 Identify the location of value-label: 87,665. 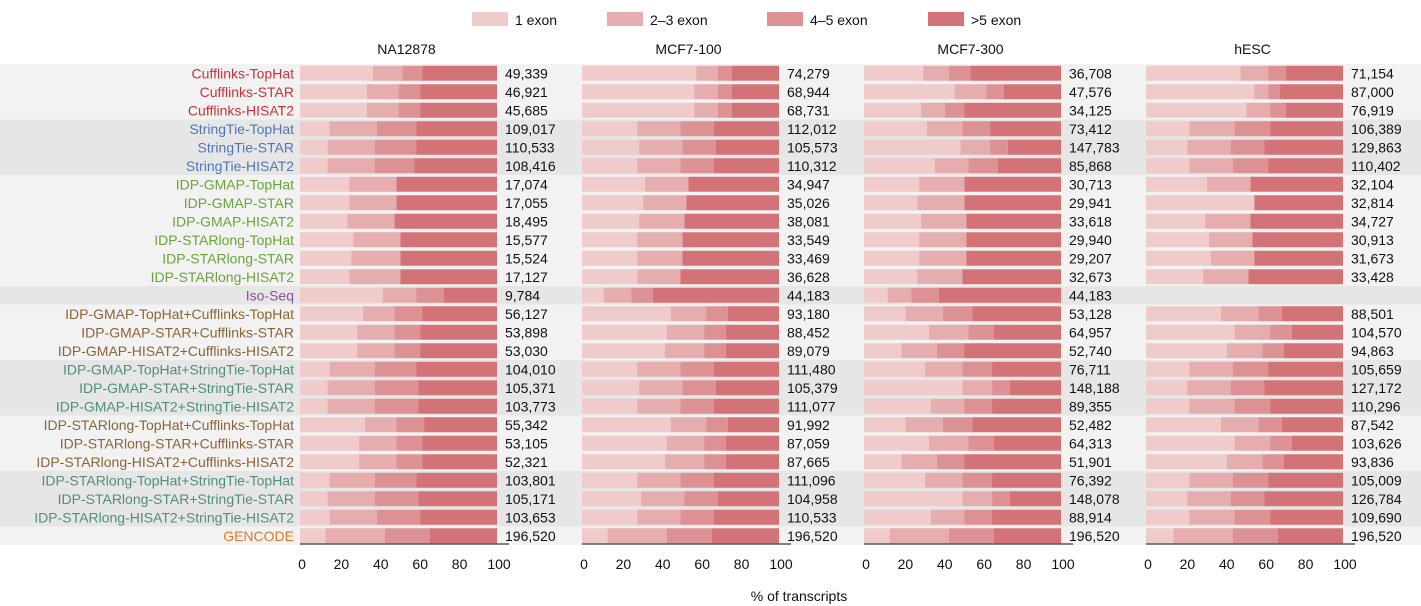
(808, 462).